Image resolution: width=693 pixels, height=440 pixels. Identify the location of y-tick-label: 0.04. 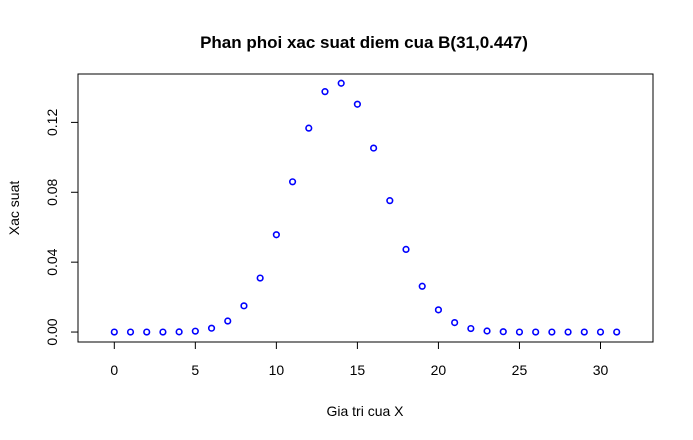
(52, 261).